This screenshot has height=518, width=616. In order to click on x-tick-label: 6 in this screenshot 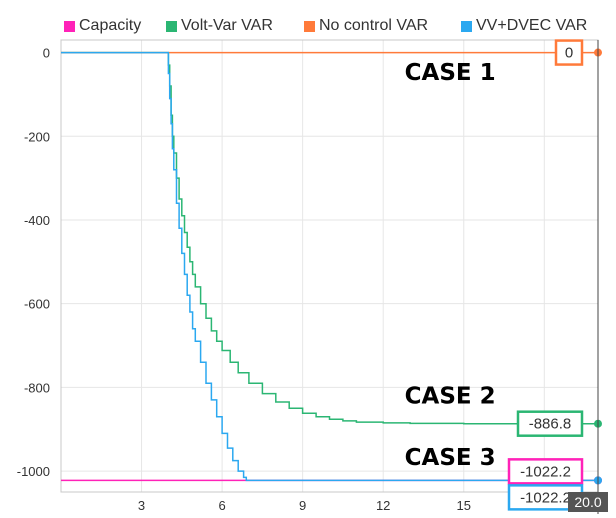, I will do `click(221, 505)`.